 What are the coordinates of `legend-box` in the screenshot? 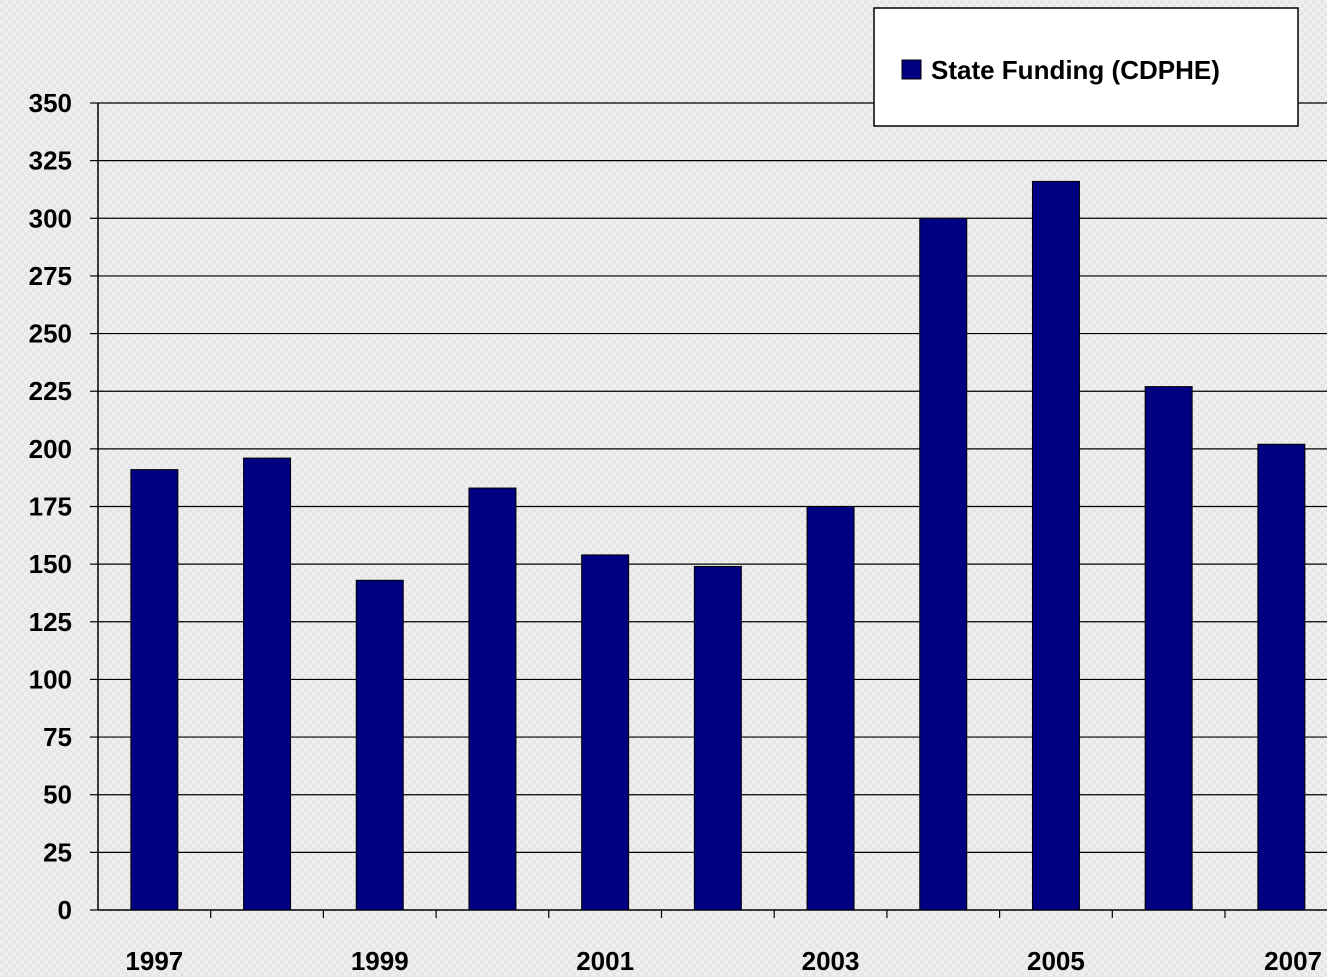 It's located at (1086, 67).